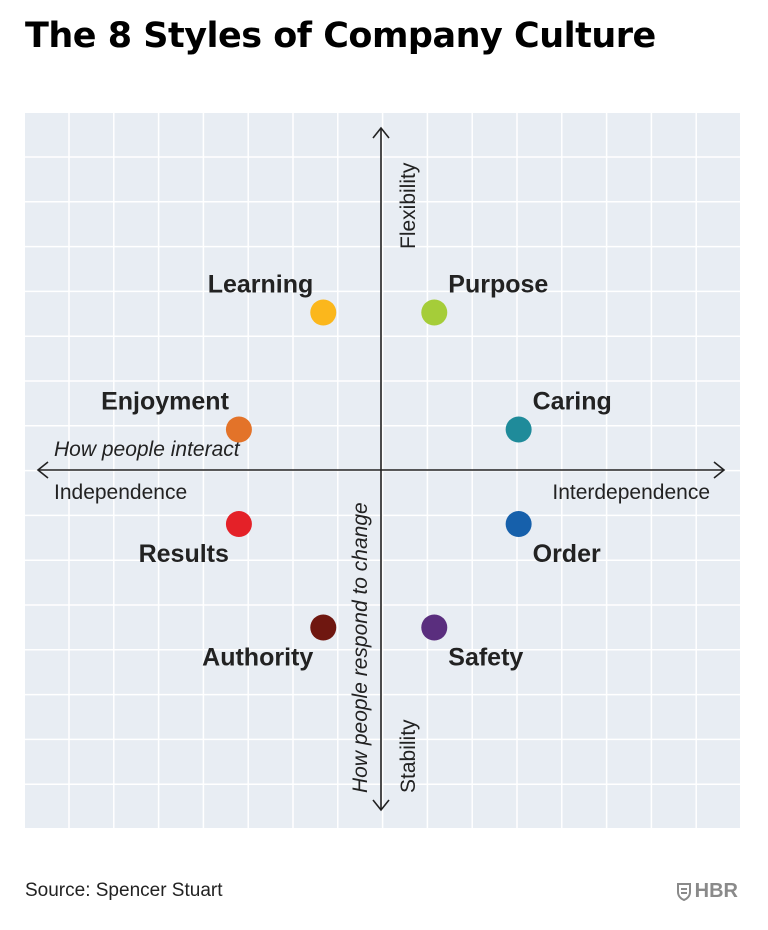 Image resolution: width=768 pixels, height=930 pixels. I want to click on data-point-enjoyment, so click(238, 429).